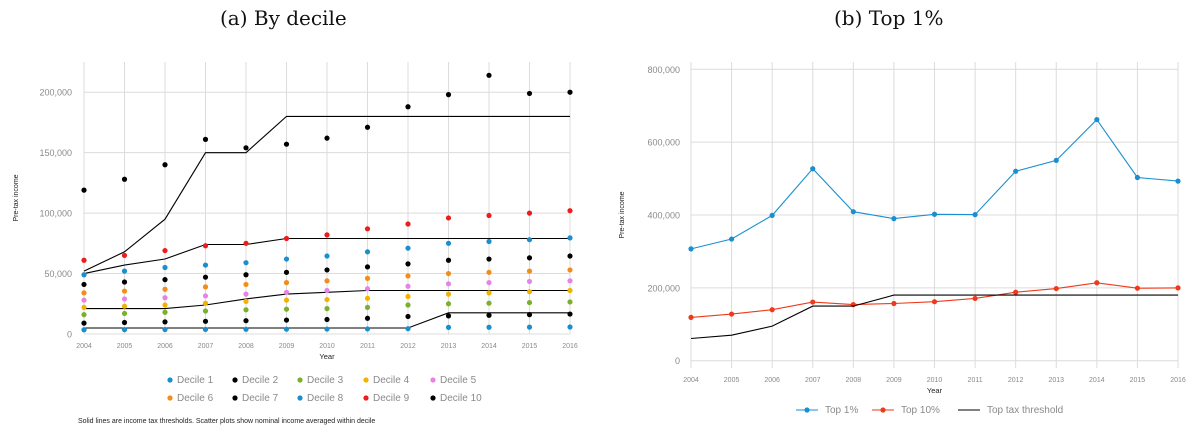  What do you see at coordinates (854, 380) in the screenshot?
I see `b-xtick-label: 2008` at bounding box center [854, 380].